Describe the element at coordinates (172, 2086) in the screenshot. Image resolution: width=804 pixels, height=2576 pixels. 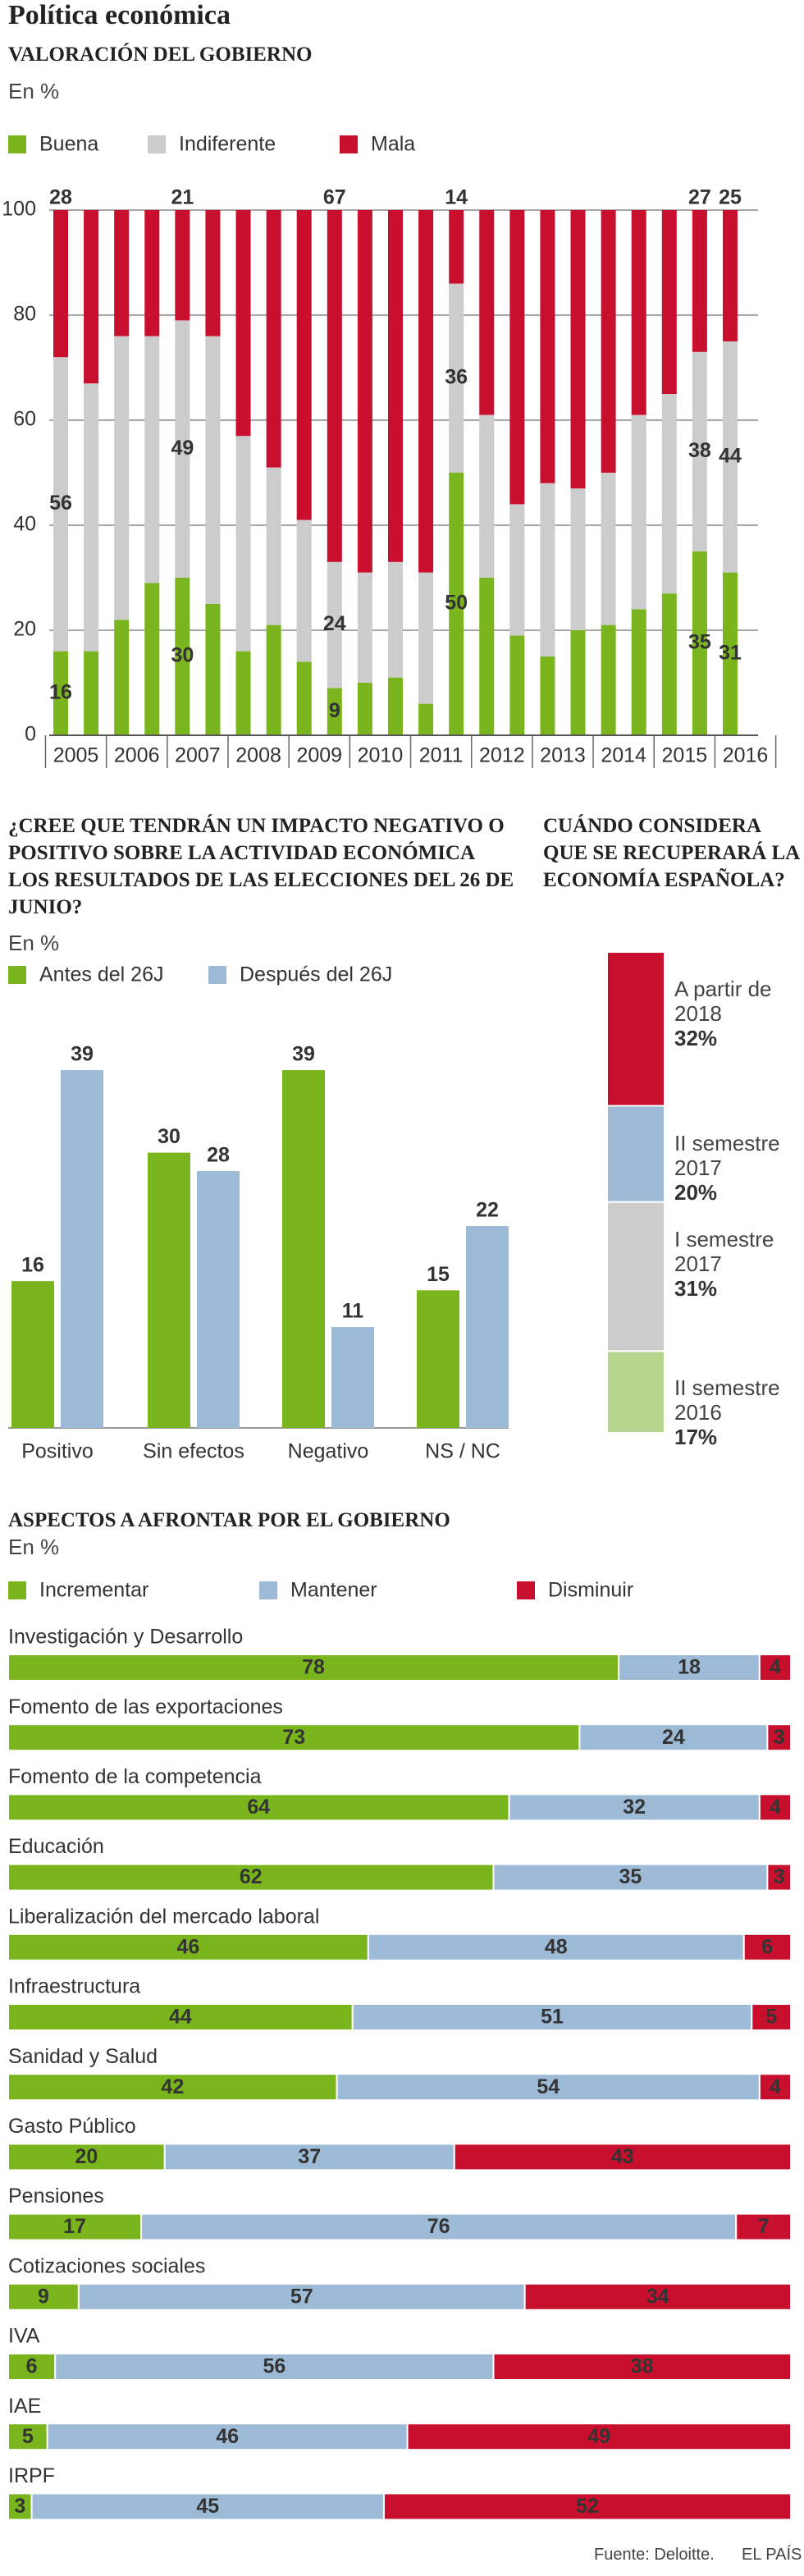
I see `data-label: 42` at that location.